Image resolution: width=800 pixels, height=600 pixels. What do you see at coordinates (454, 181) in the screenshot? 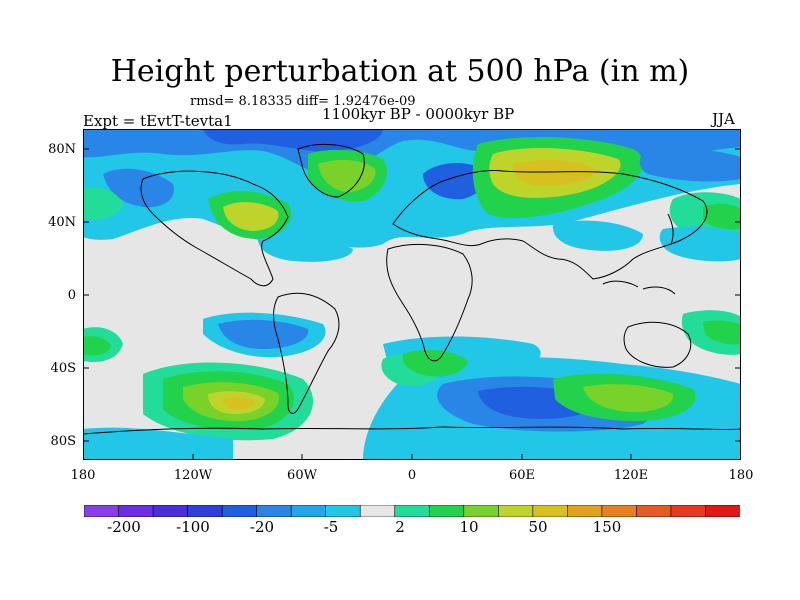
I see `scandinavia-low` at bounding box center [454, 181].